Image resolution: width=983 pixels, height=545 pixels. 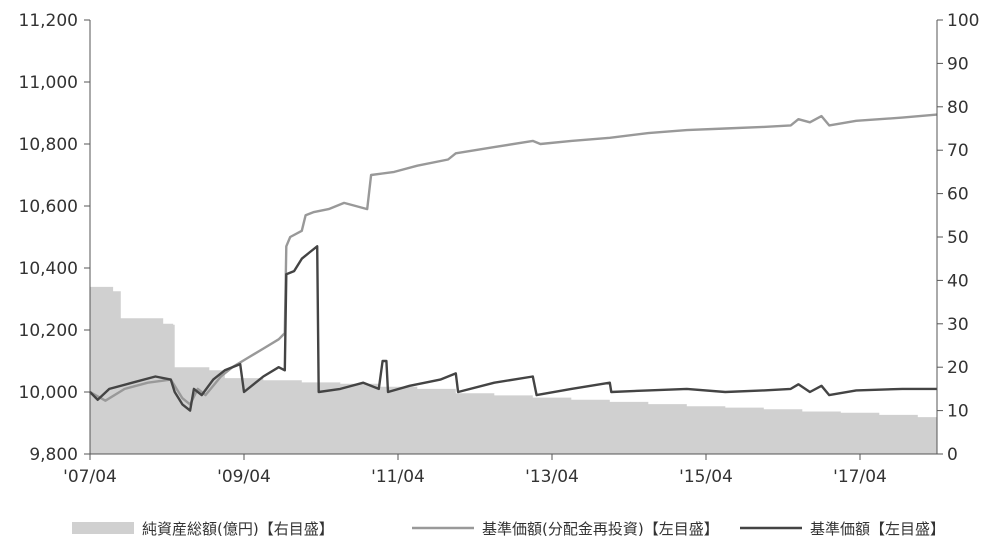 What do you see at coordinates (103, 528) in the screenshot?
I see `legend-swatch-area` at bounding box center [103, 528].